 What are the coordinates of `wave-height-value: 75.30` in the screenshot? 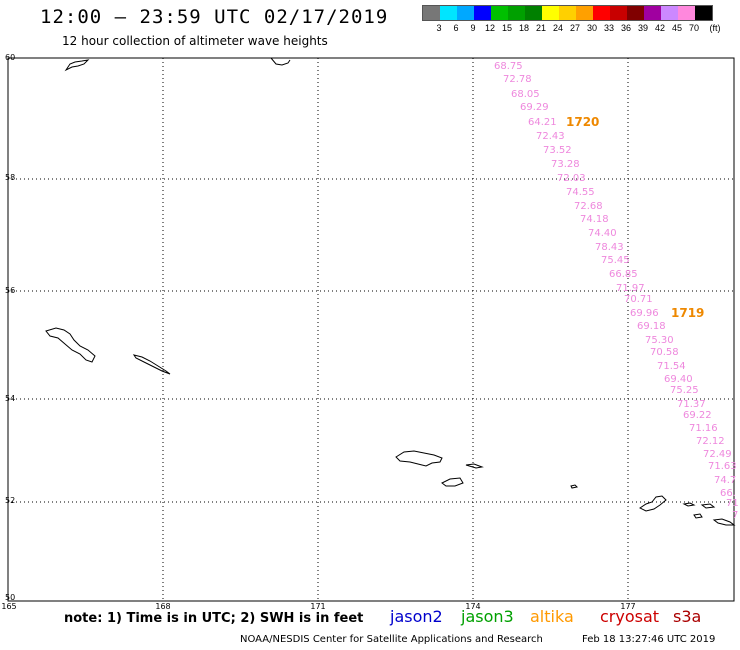 It's located at (659, 340).